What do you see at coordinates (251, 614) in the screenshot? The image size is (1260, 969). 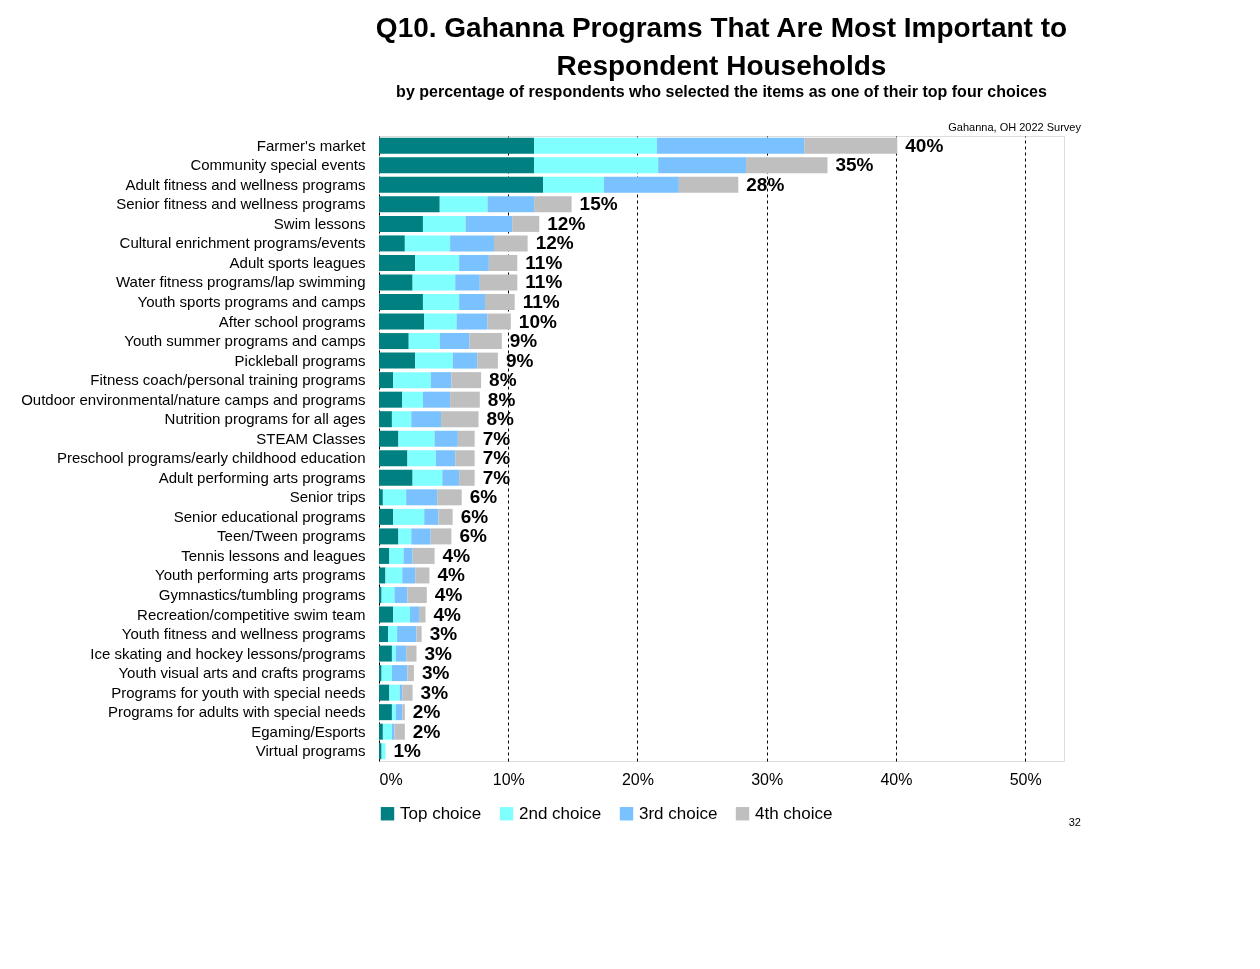 I see `y-tick-label: Recreation/competitive swim team` at bounding box center [251, 614].